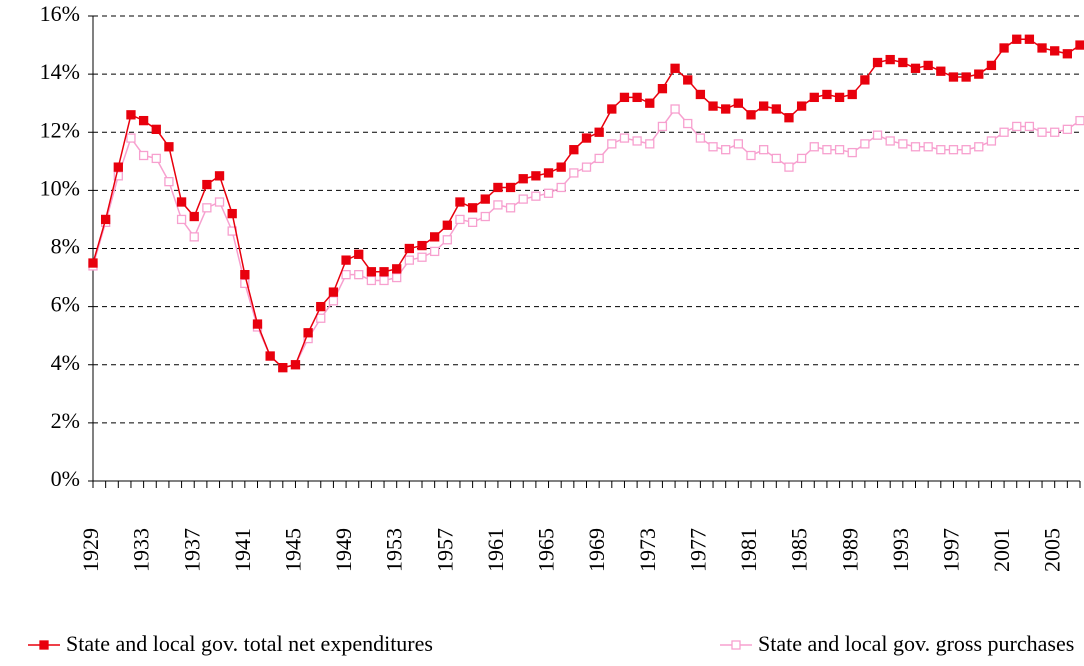 The width and height of the screenshot is (1084, 666). What do you see at coordinates (799, 550) in the screenshot?
I see `x-tick-label: 1985` at bounding box center [799, 550].